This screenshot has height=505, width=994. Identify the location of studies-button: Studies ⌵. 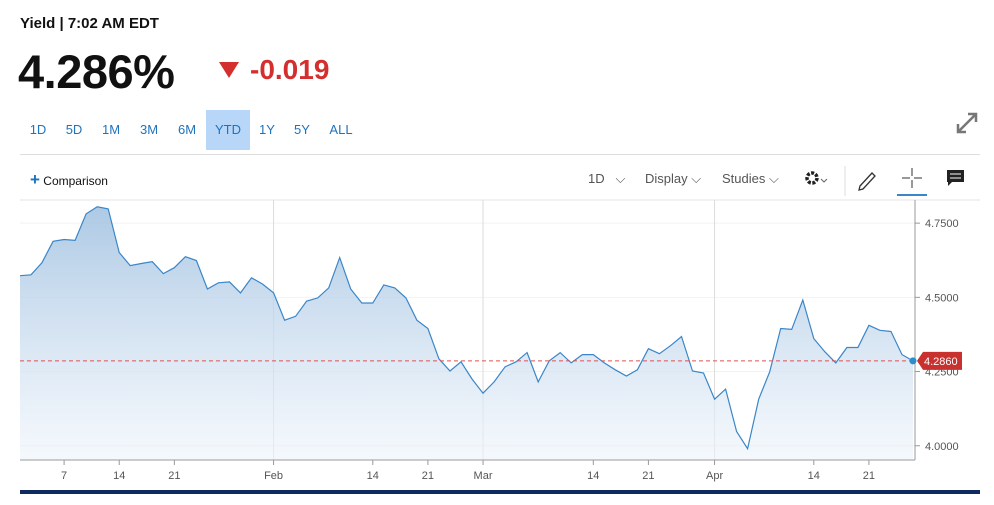
(750, 178).